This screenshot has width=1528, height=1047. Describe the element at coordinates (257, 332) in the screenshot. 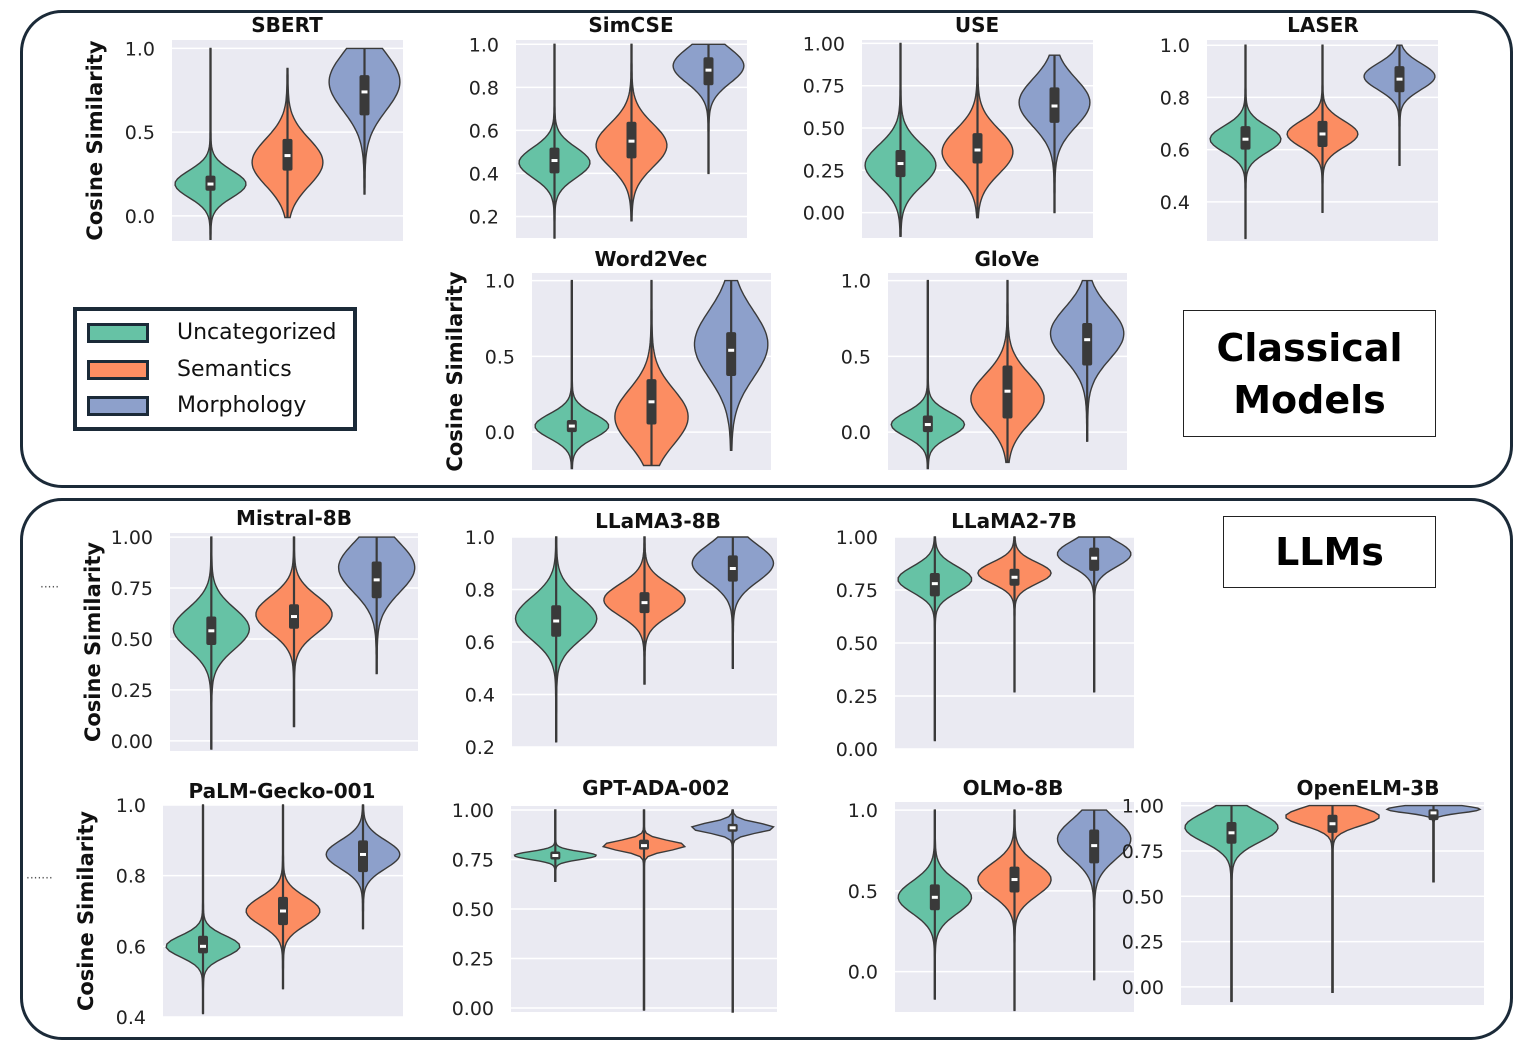

I see `legend-label-uncategorized: Uncategorized` at that location.